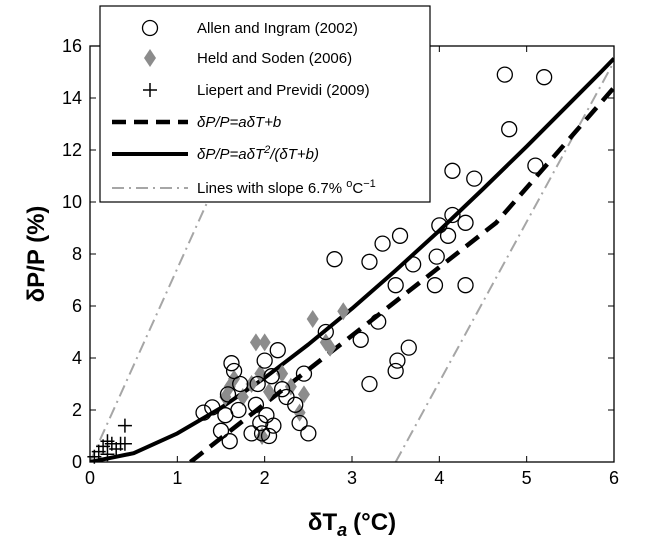 Image resolution: width=650 pixels, height=542 pixels. Describe the element at coordinates (265, 478) in the screenshot. I see `x-tick-label: 2` at that location.